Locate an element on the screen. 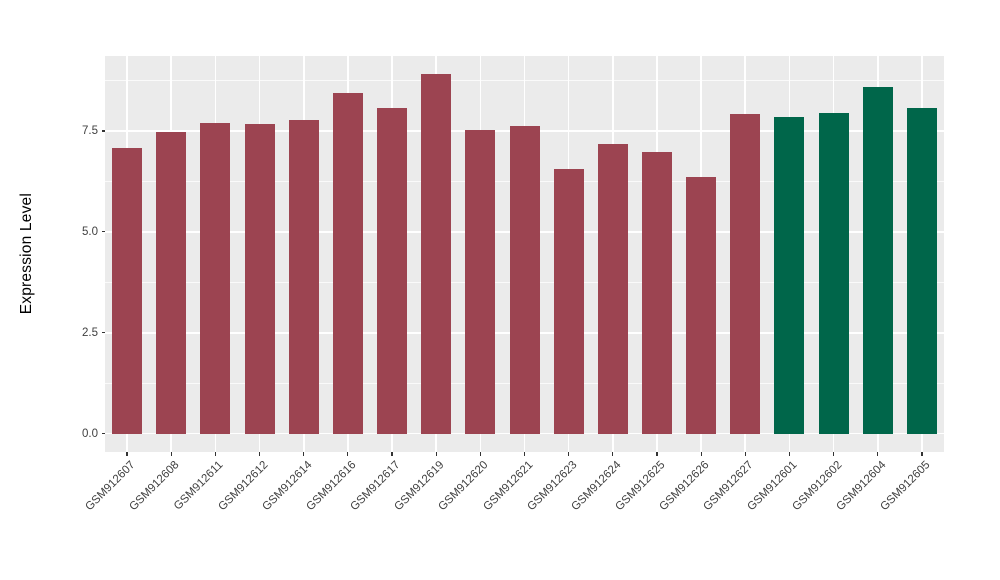 This screenshot has width=1000, height=580. bar-GSM912607 is located at coordinates (127, 290).